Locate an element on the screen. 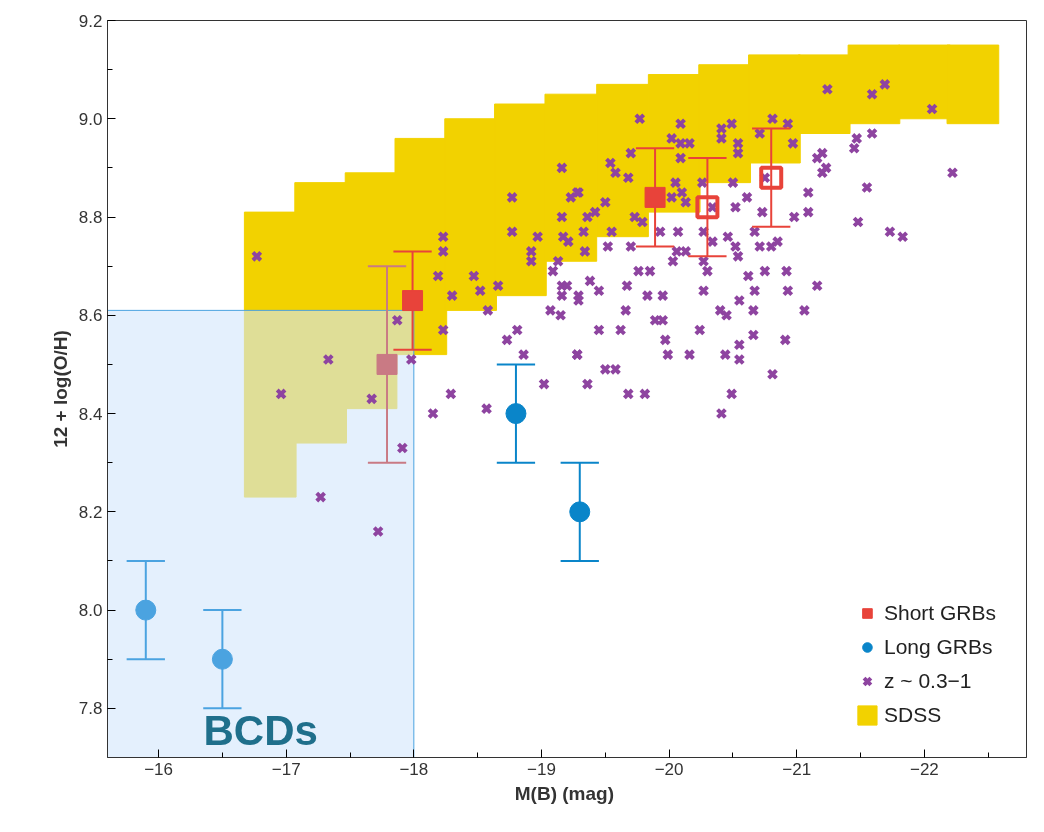  legend-label: Short GRBs is located at coordinates (939, 613).